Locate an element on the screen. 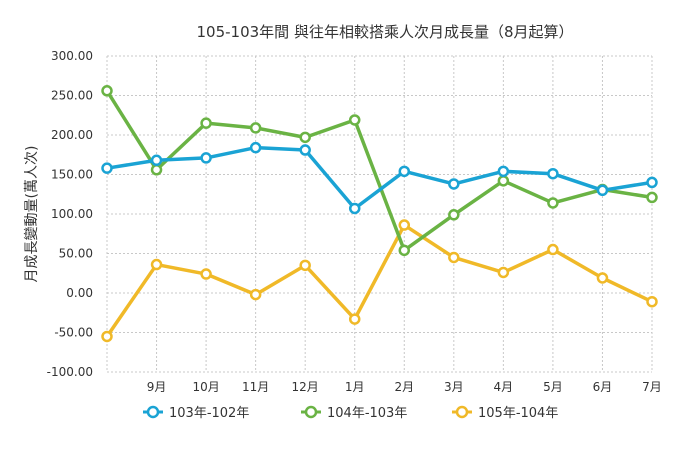 Image resolution: width=691 pixels, height=455 pixels. series-line is located at coordinates (379, 178).